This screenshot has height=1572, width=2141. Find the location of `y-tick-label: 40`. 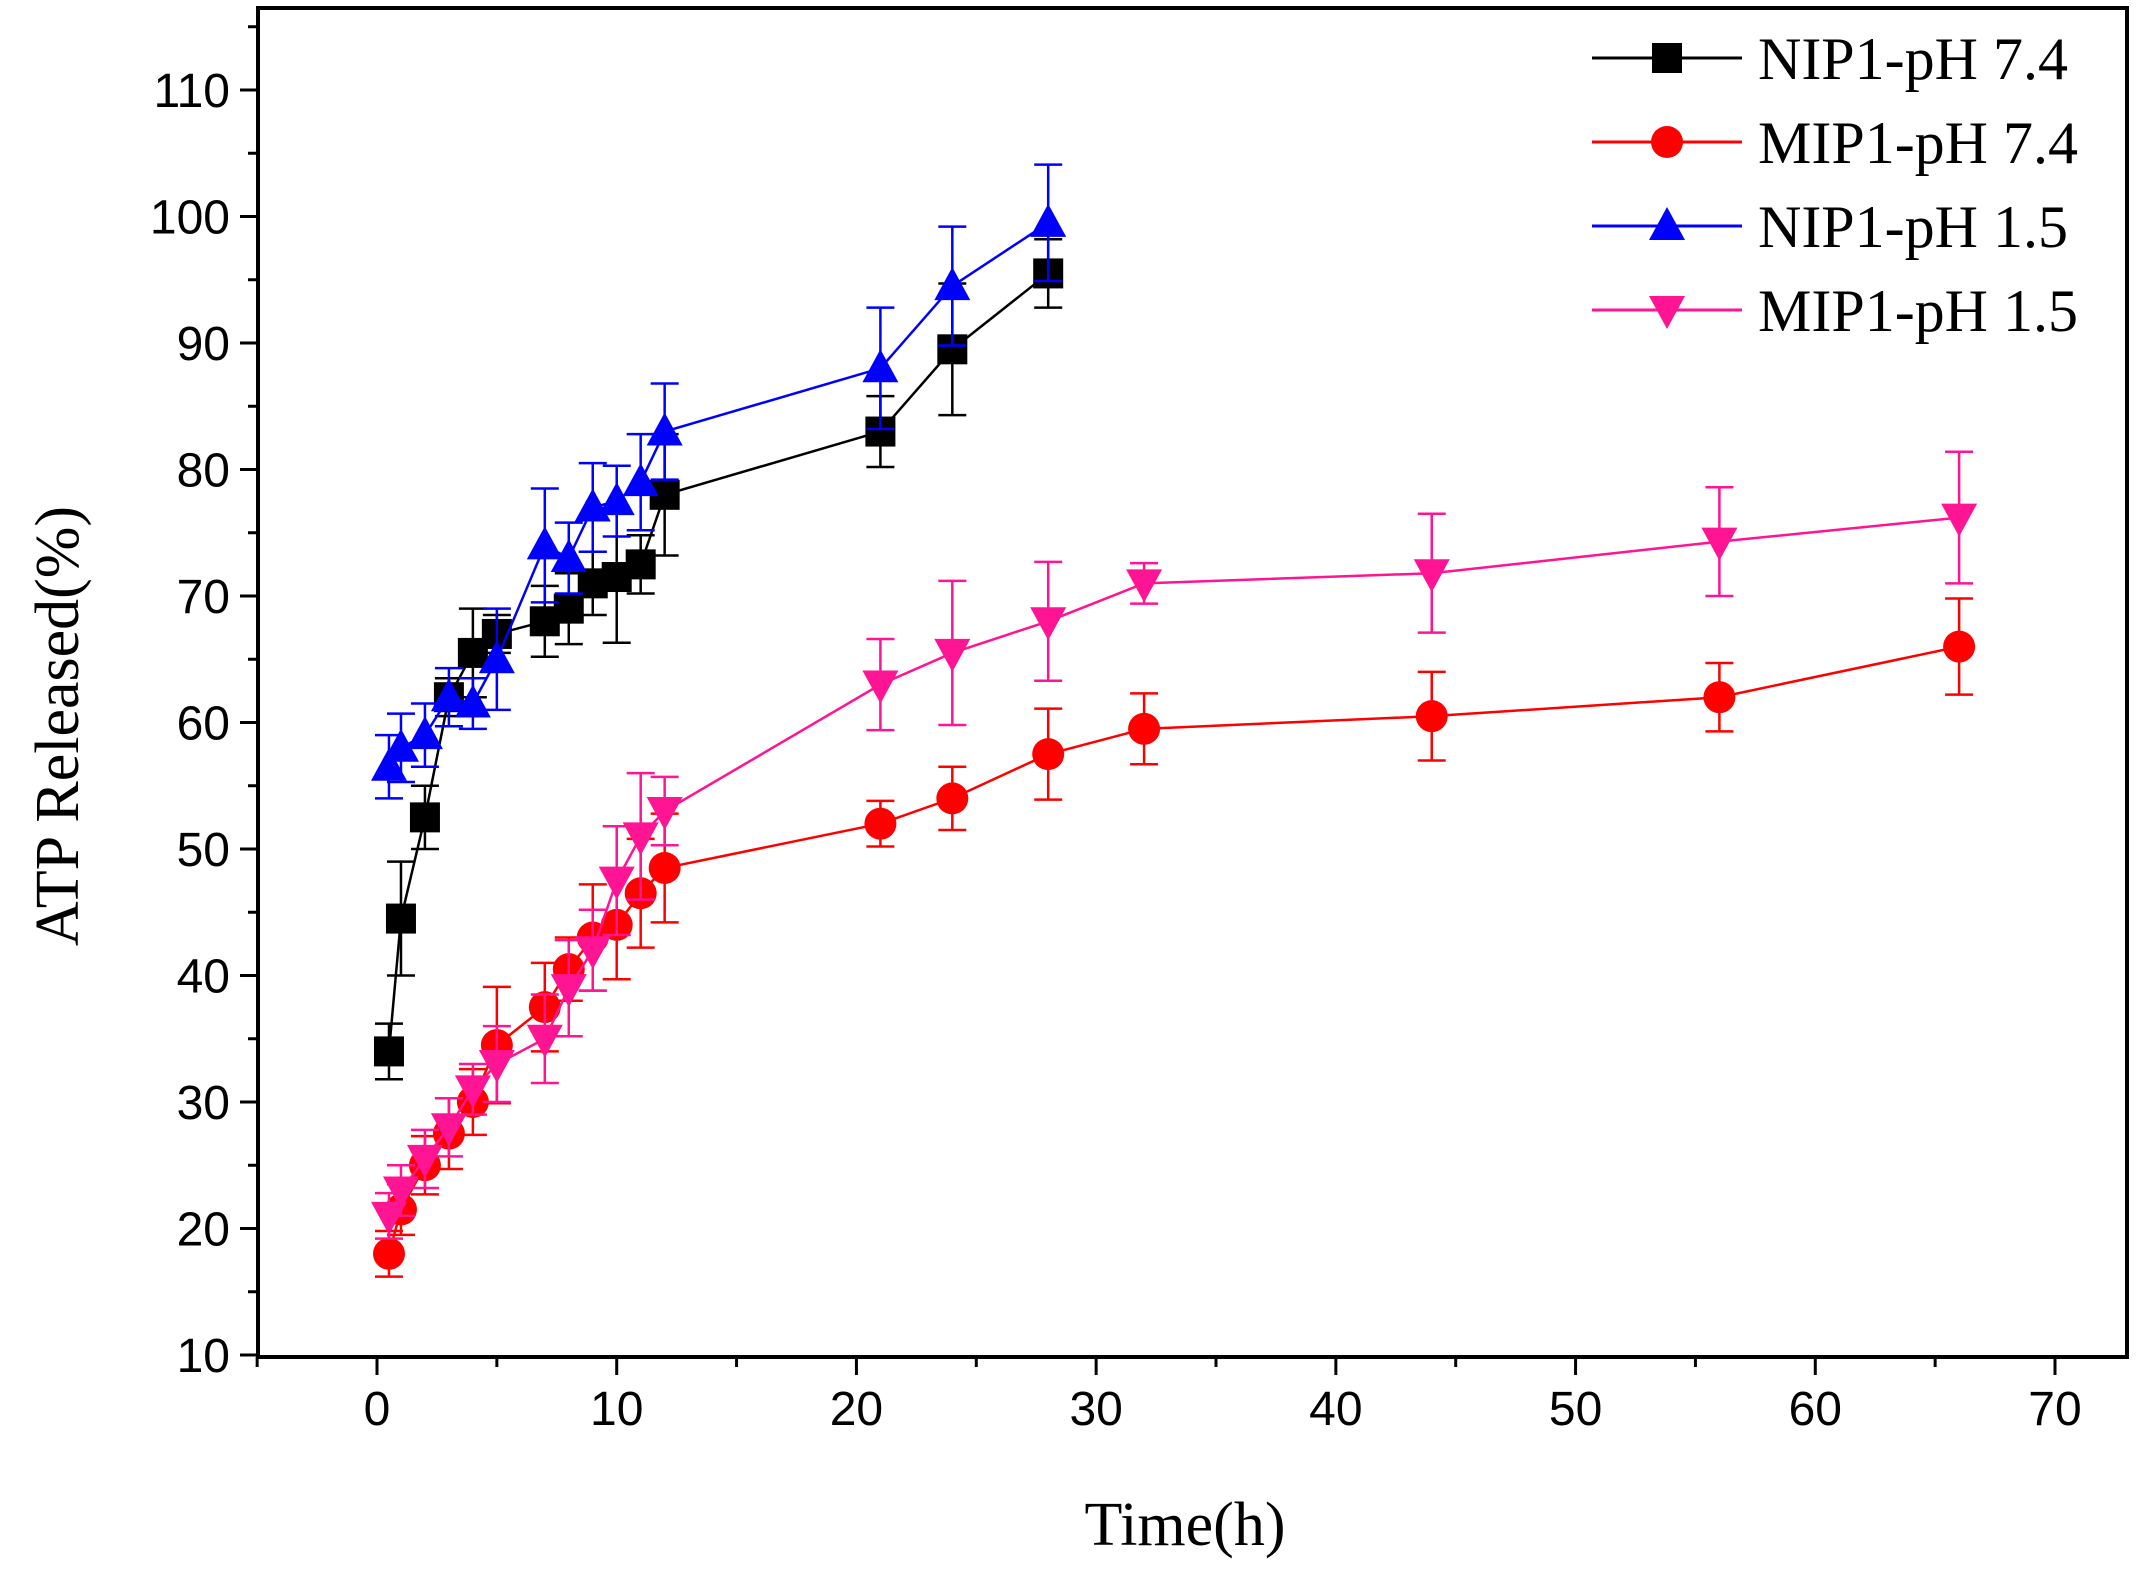

y-tick-label: 40 is located at coordinates (203, 977).